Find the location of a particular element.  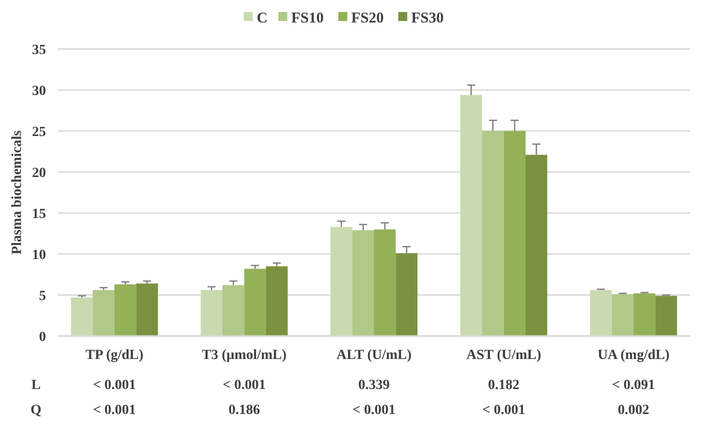

x-tick-label: TP (g/dL) is located at coordinates (114, 355).